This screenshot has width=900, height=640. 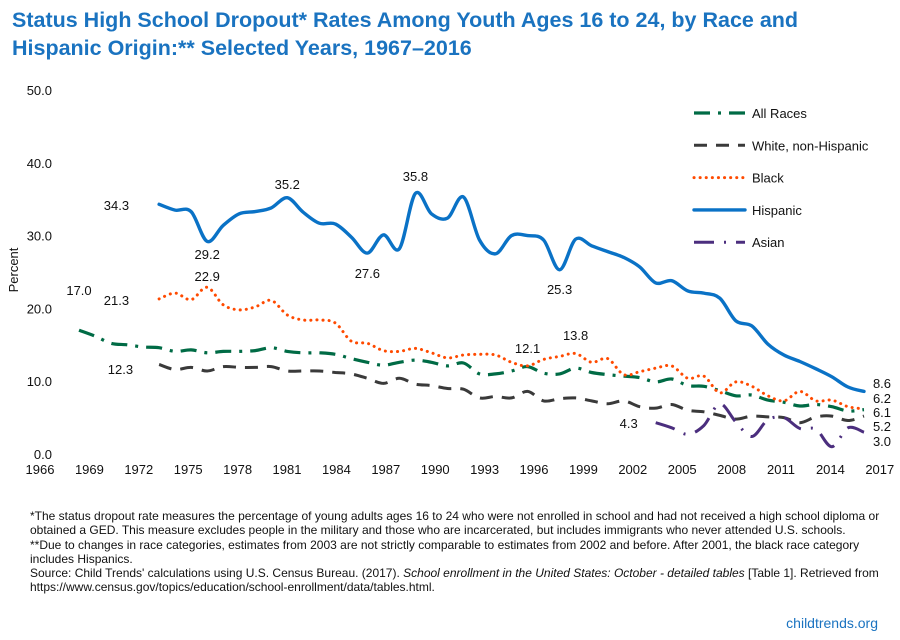 What do you see at coordinates (738, 178) in the screenshot?
I see `legend-item-black: Black` at bounding box center [738, 178].